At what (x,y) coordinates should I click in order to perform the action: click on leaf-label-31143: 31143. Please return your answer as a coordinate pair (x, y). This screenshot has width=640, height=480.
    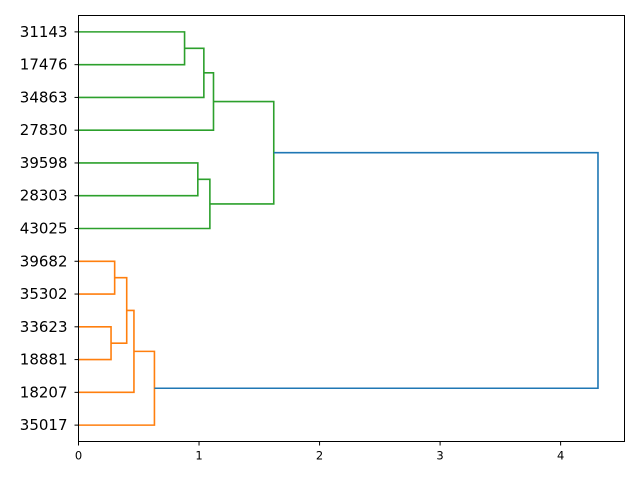
    Looking at the image, I should click on (44, 32).